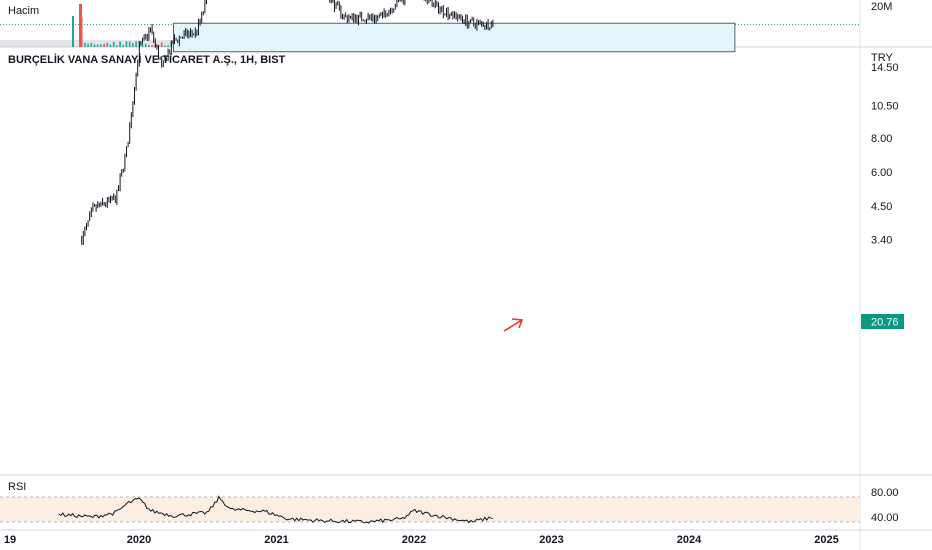  I want to click on price-tick-label: 10.50, so click(885, 107).